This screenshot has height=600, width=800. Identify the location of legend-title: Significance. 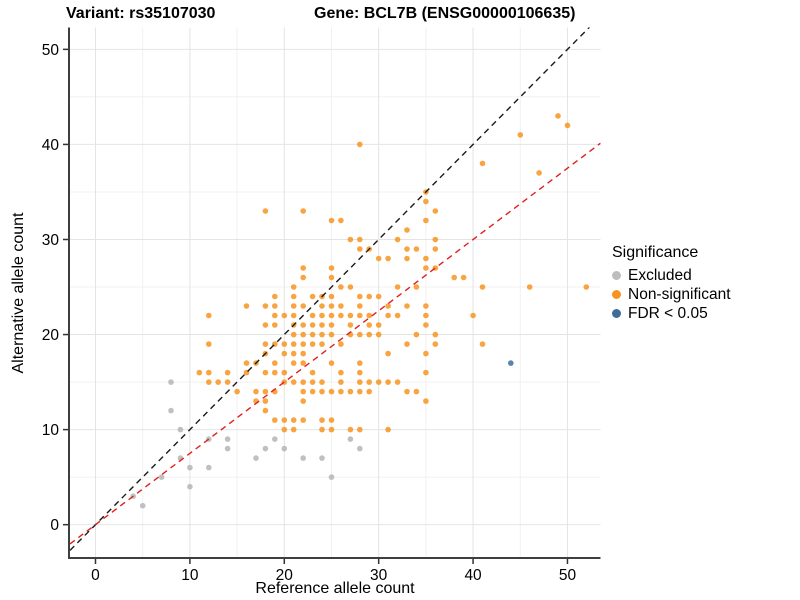
(655, 252).